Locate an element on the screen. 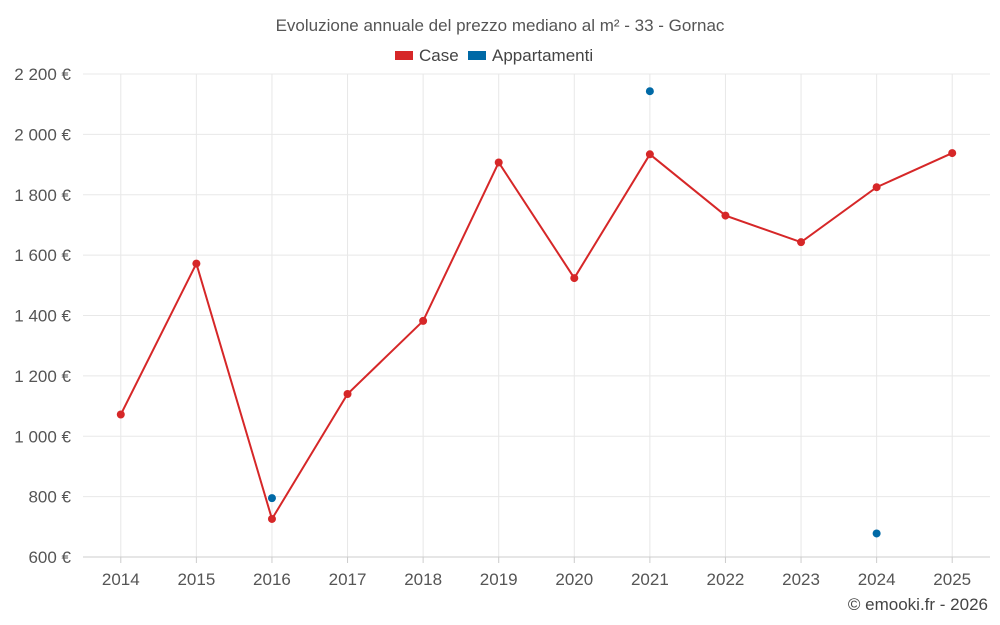  data-point-case-2025 is located at coordinates (952, 153).